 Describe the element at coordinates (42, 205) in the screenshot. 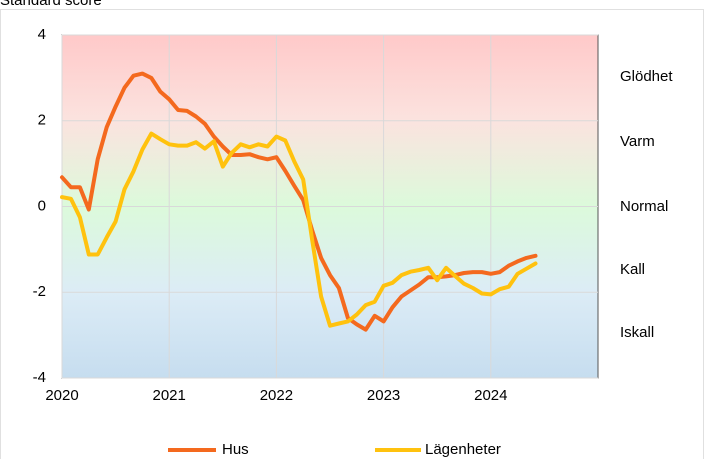

I see `y-tick-label: 0` at that location.